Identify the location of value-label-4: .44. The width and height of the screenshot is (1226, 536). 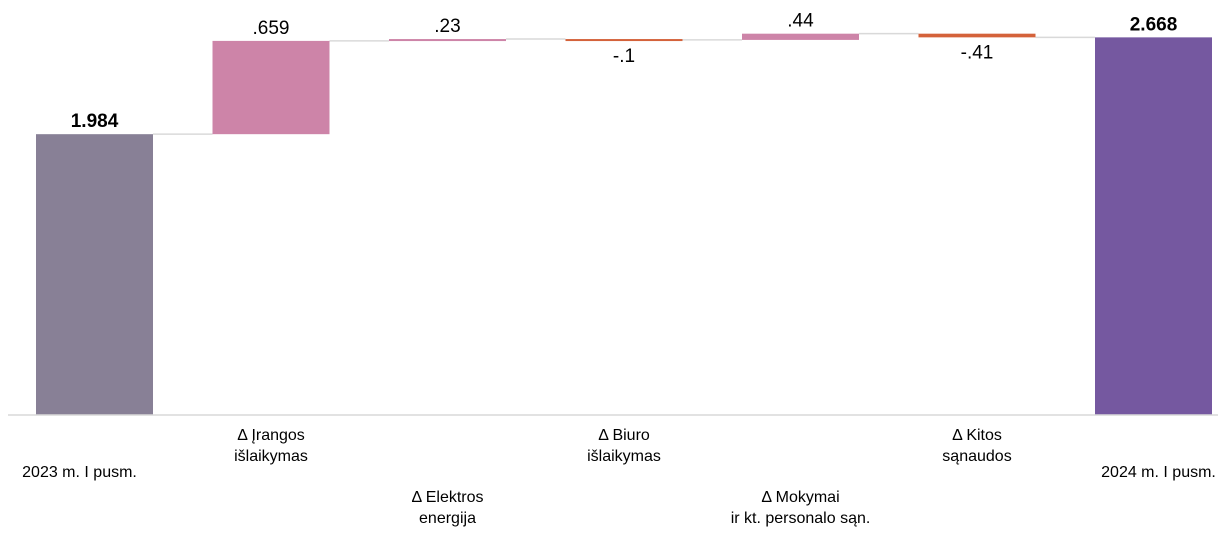
(800, 21).